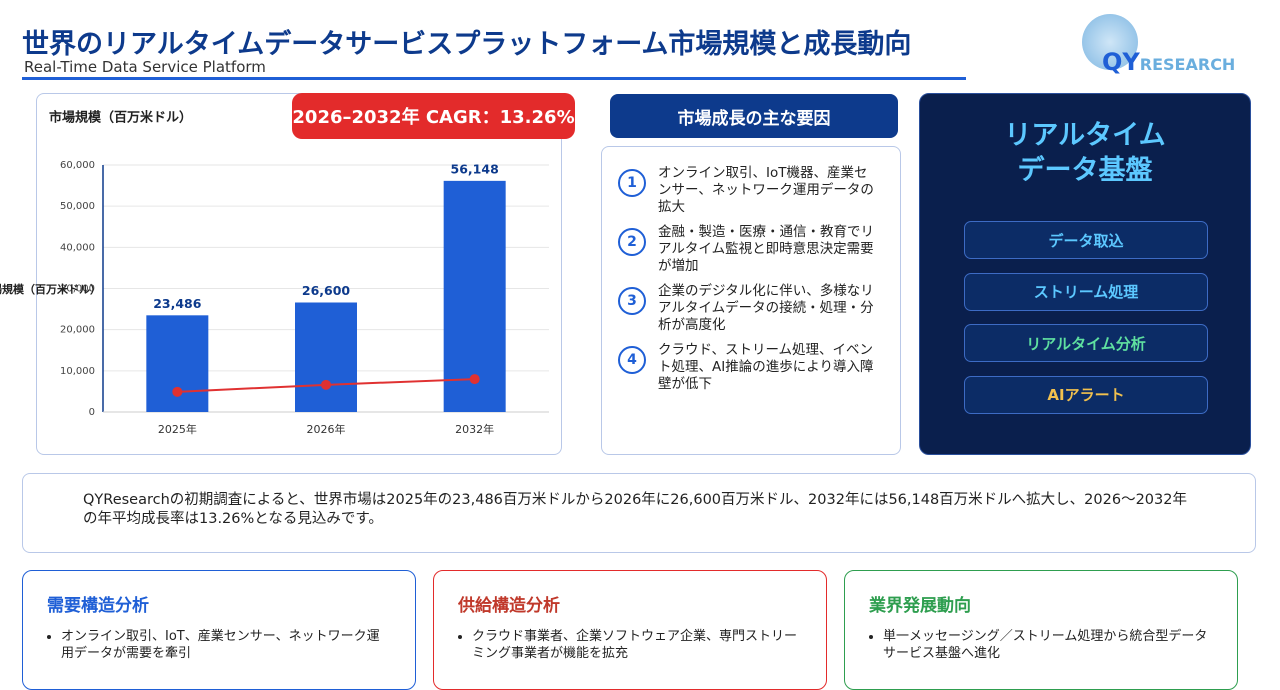 The image size is (1280, 690). What do you see at coordinates (766, 367) in the screenshot?
I see `driver-text: クラウド、ストリーム処理、イベント処理、AI推論の進歩により導入障壁が低下` at bounding box center [766, 367].